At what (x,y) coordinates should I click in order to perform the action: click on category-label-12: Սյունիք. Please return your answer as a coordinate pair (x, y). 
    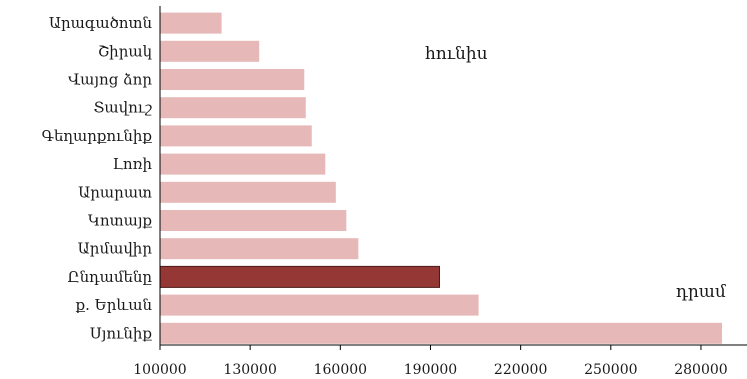
    Looking at the image, I should click on (121, 333).